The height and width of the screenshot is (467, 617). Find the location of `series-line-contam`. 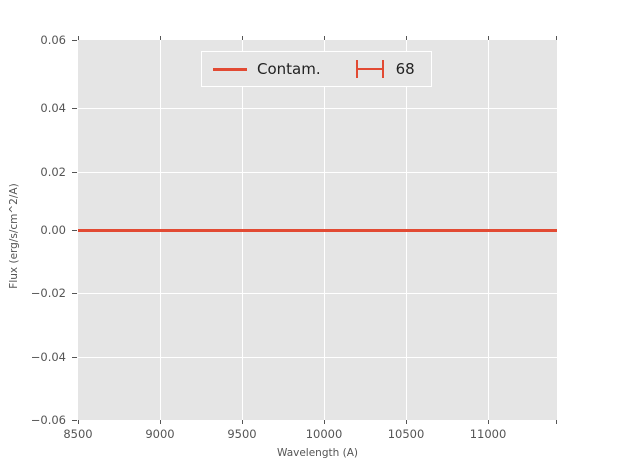

series-line-contam is located at coordinates (317, 230).